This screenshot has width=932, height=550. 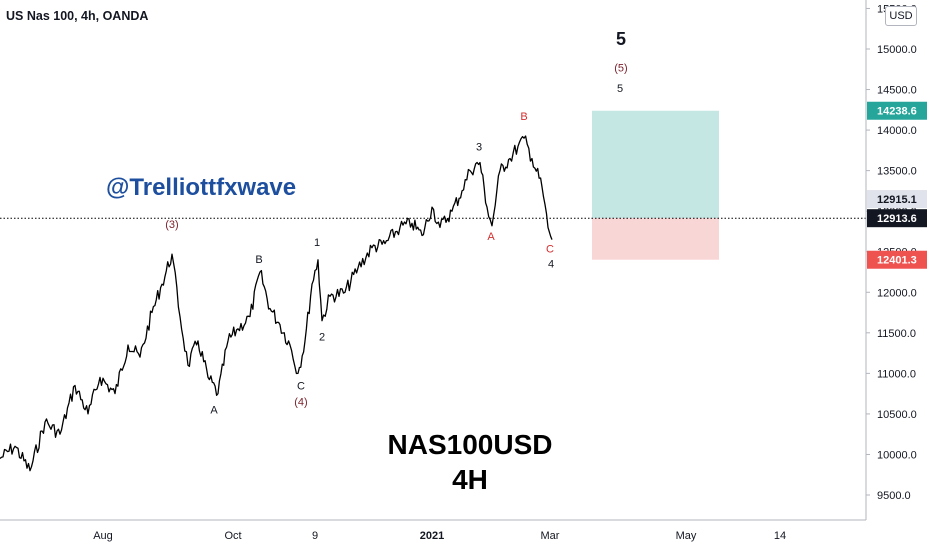 What do you see at coordinates (432, 536) in the screenshot?
I see `time-tick-label: 2021` at bounding box center [432, 536].